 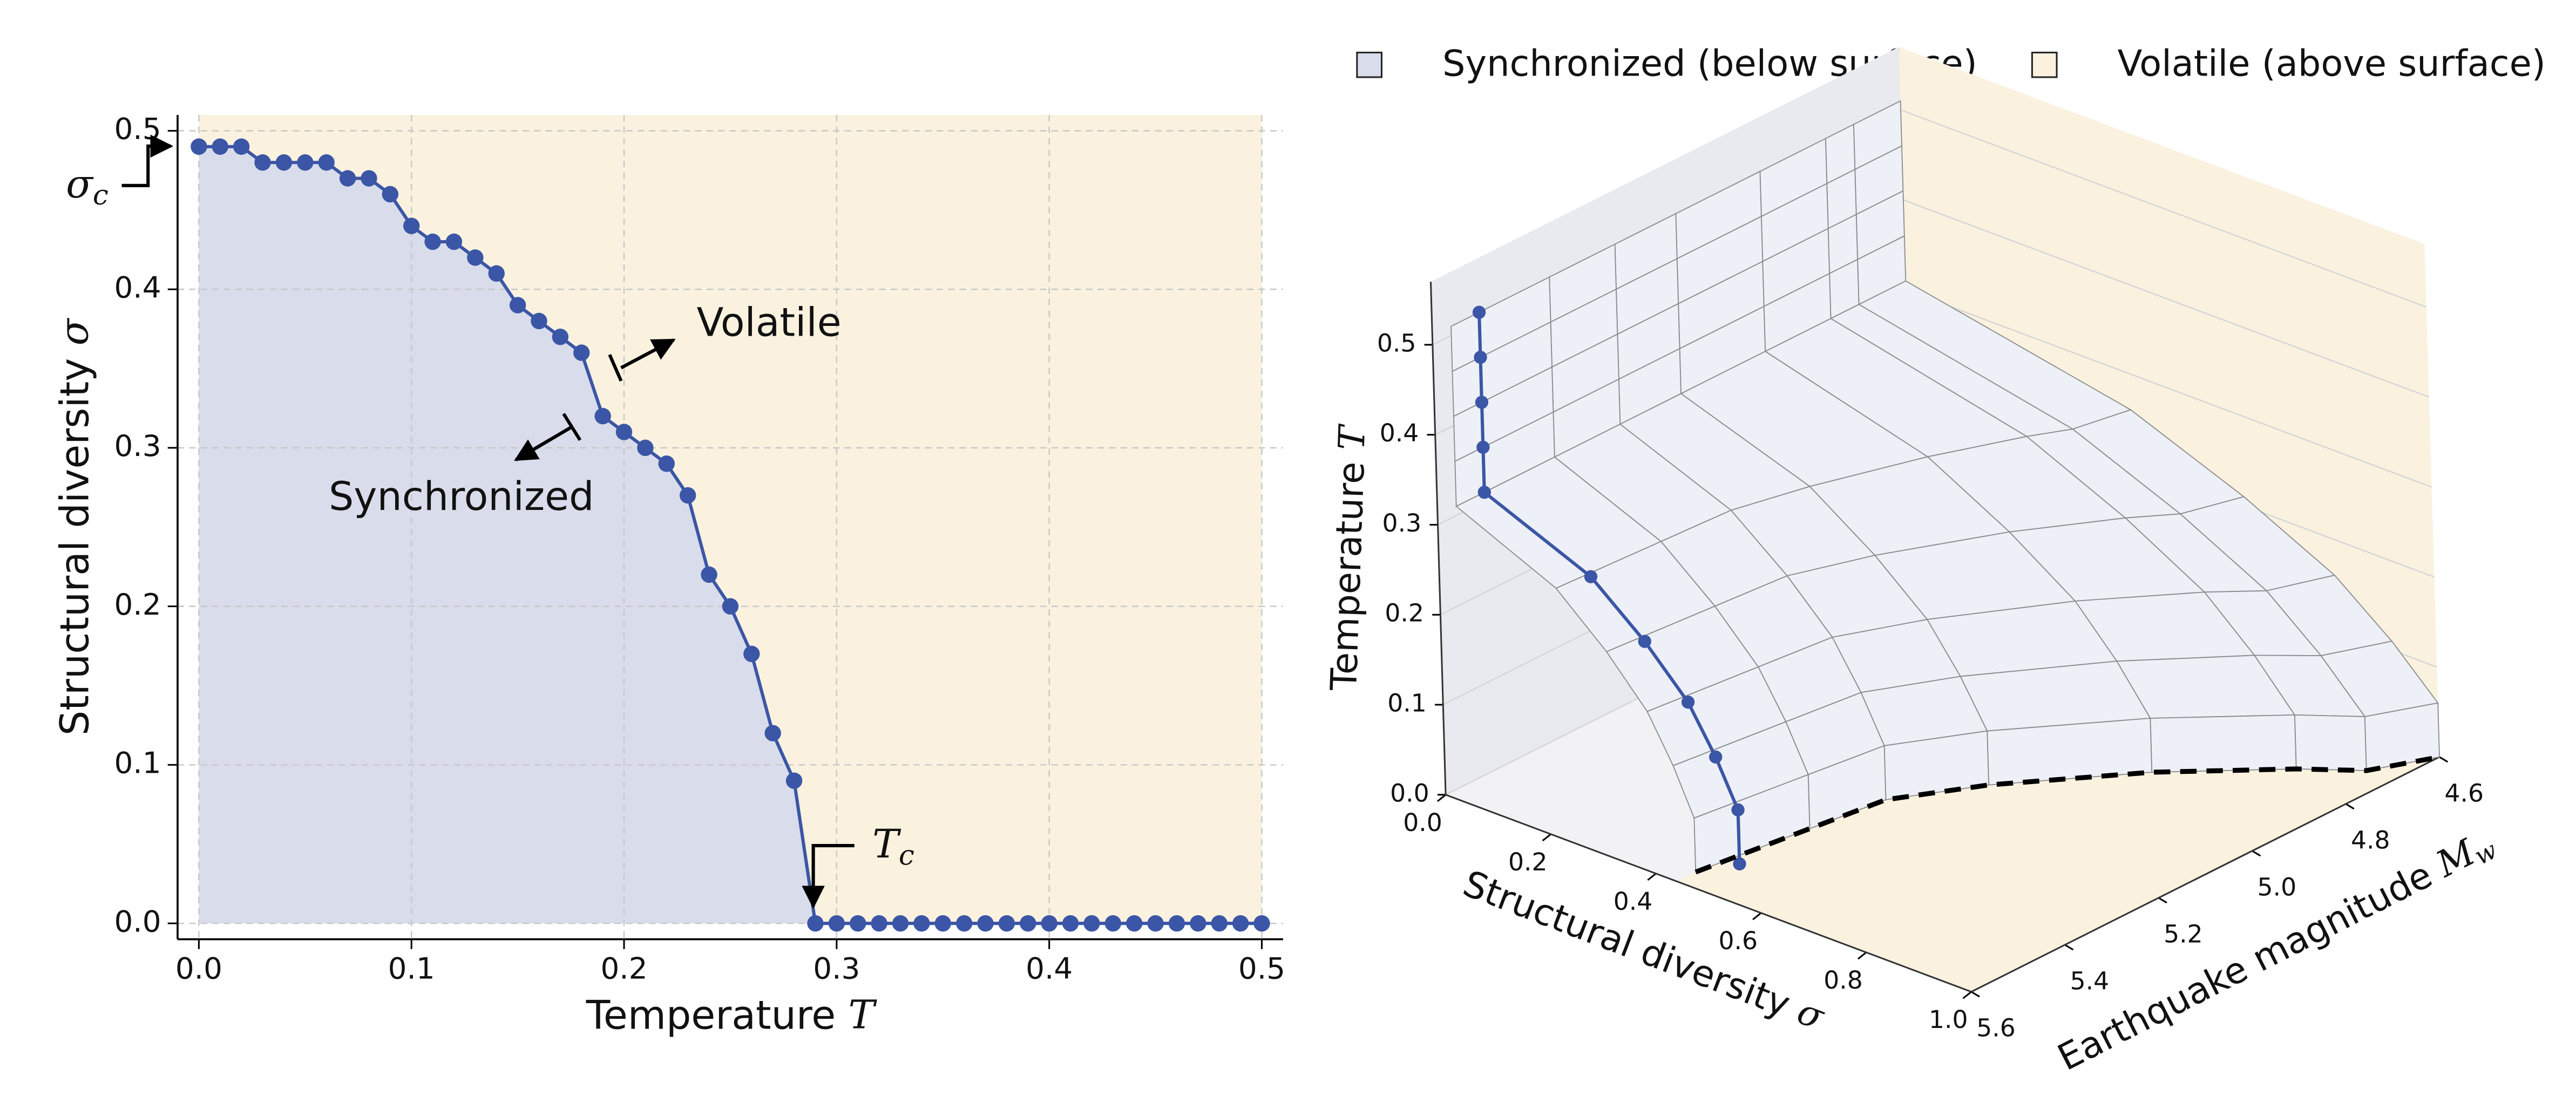 What do you see at coordinates (1949, 1019) in the screenshot?
I see `x-tick-label: 1.0` at bounding box center [1949, 1019].